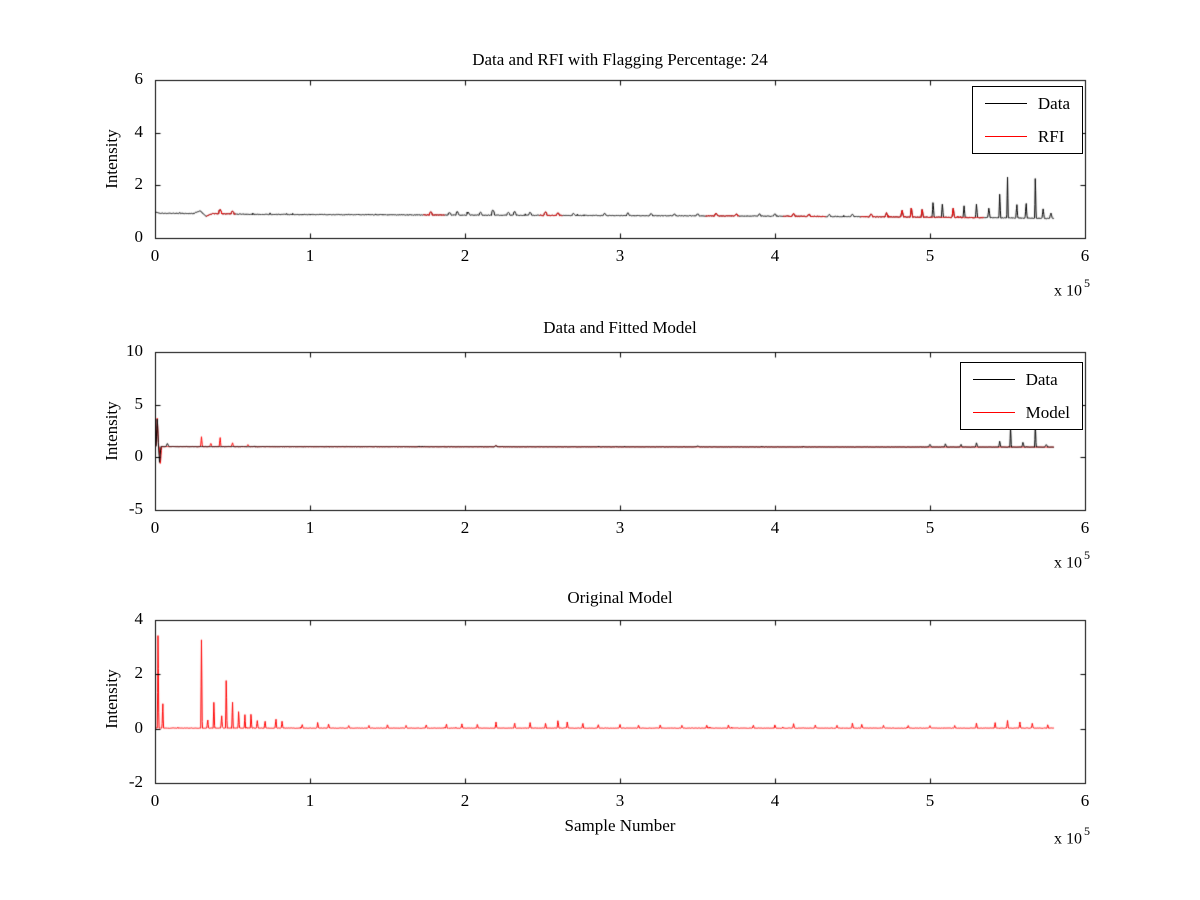 This screenshot has width=1200, height=900. What do you see at coordinates (1005, 136) in the screenshot?
I see `legend-rfi-line-sample` at bounding box center [1005, 136].